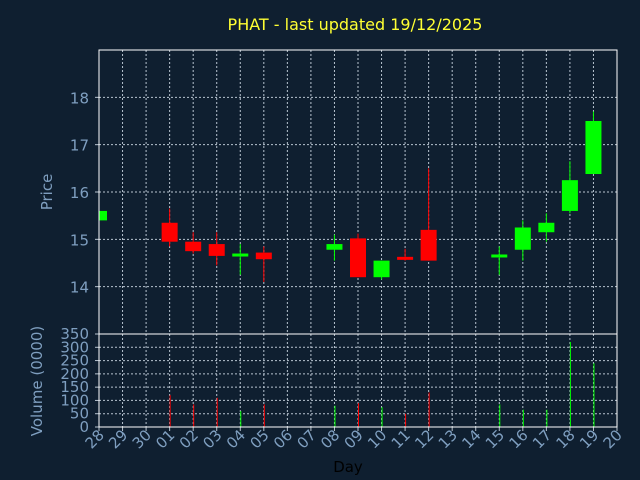 This screenshot has width=640, height=480. What do you see at coordinates (74, 334) in the screenshot?
I see `volume-tick-label: 350` at bounding box center [74, 334].